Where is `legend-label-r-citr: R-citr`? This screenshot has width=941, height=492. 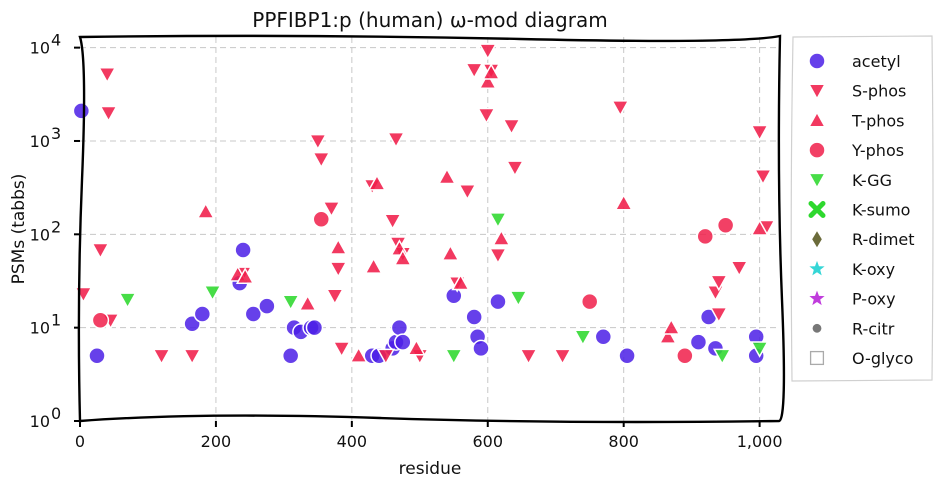
legend-label-r-citr: R-citr is located at coordinates (873, 328).